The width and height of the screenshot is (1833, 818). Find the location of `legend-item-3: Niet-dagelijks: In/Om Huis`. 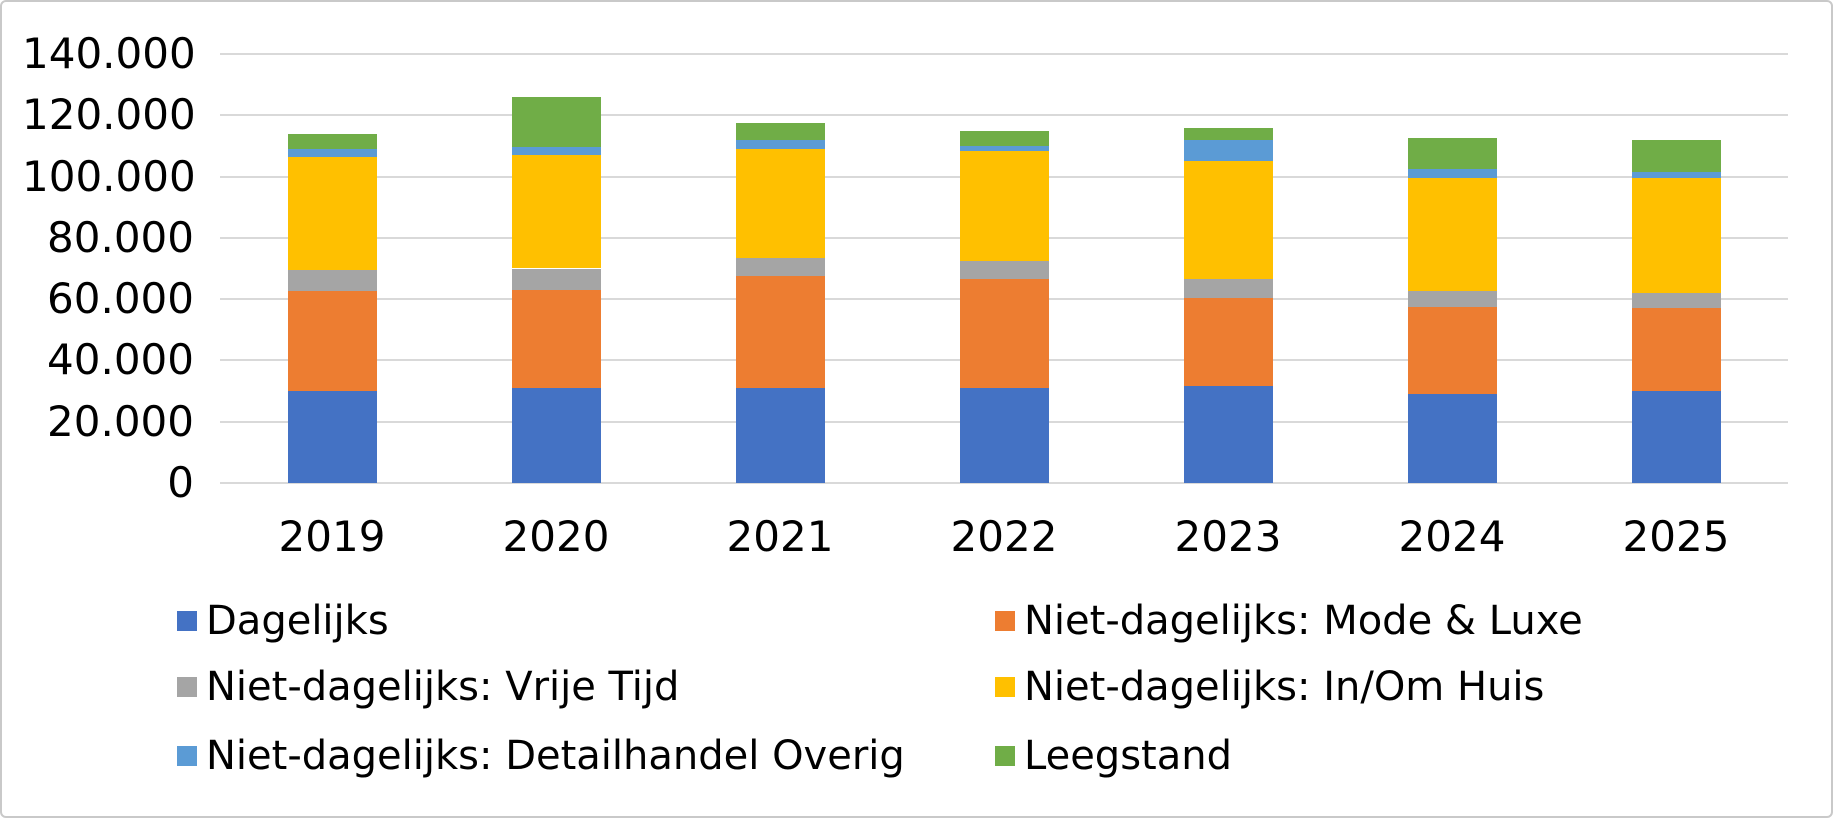

legend-item-3: Niet-dagelijks: In/Om Huis is located at coordinates (1269, 687).